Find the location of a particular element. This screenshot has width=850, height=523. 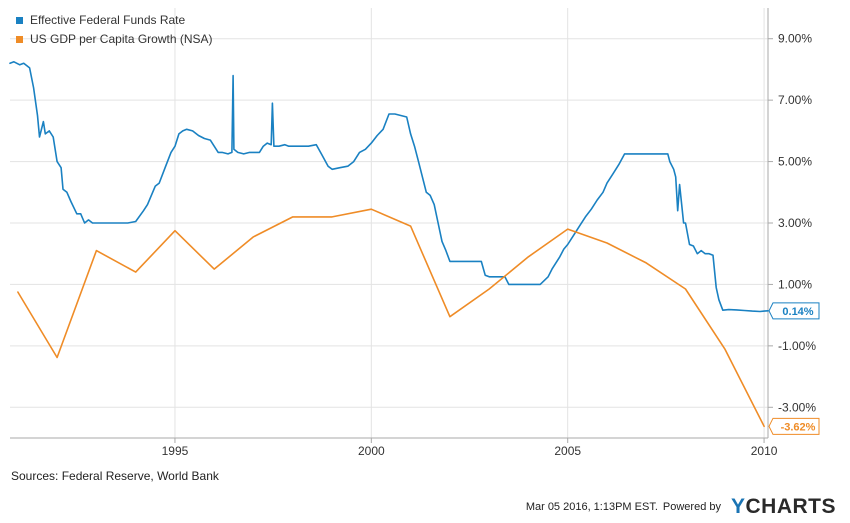

legend-item-funds-rate: Effective Federal Funds Rate is located at coordinates (101, 20).